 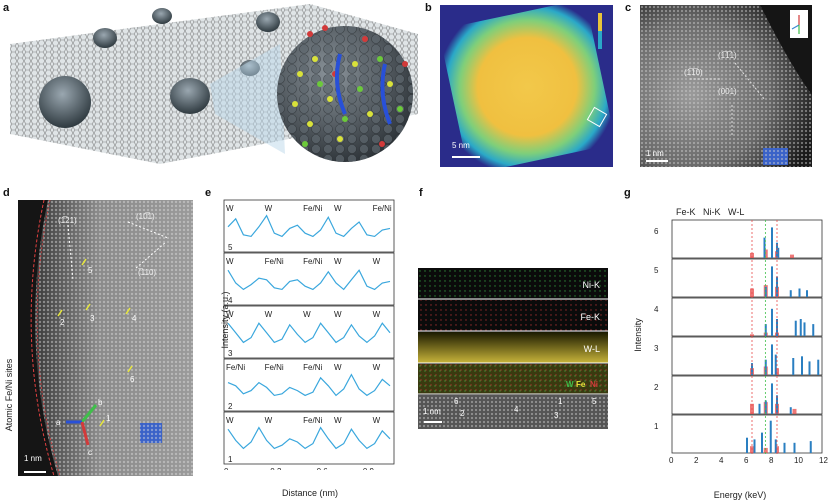 What do you see at coordinates (108, 418) in the screenshot?
I see `site-label-1: 1` at bounding box center [108, 418].